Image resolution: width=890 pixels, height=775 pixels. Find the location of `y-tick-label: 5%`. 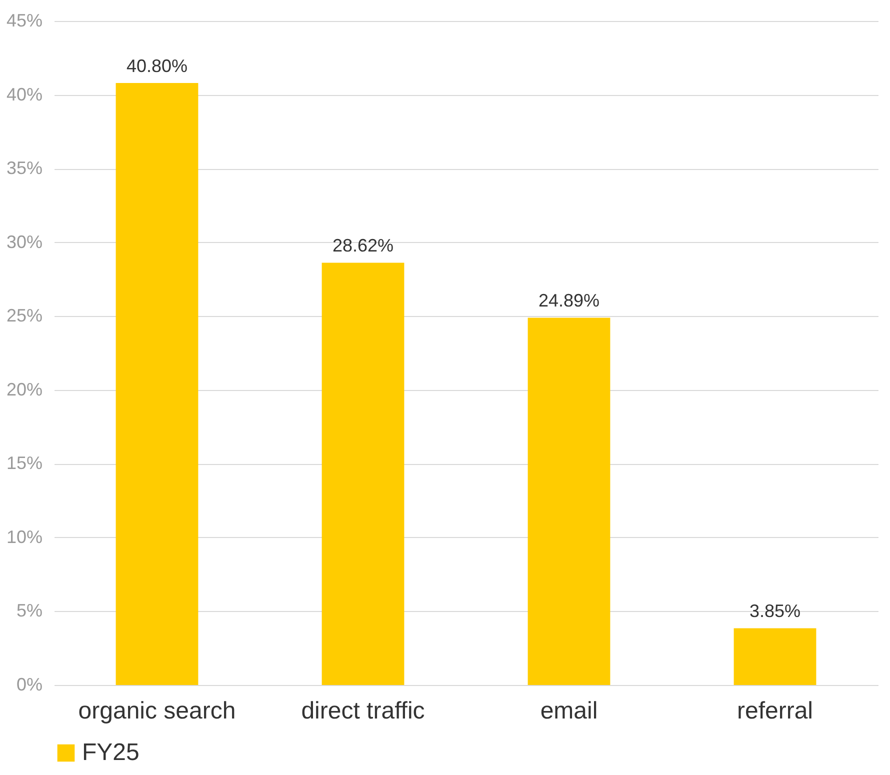

y-tick-label: 5% is located at coordinates (29, 610).